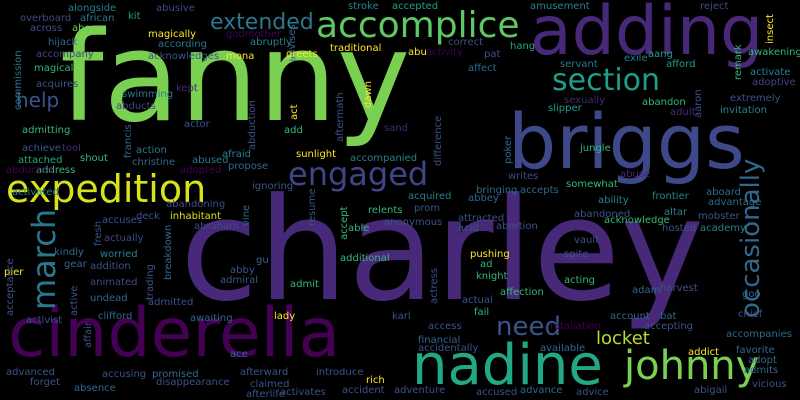 The width and height of the screenshot is (800, 400). What do you see at coordinates (110, 266) in the screenshot?
I see `word-addition: addition` at bounding box center [110, 266].